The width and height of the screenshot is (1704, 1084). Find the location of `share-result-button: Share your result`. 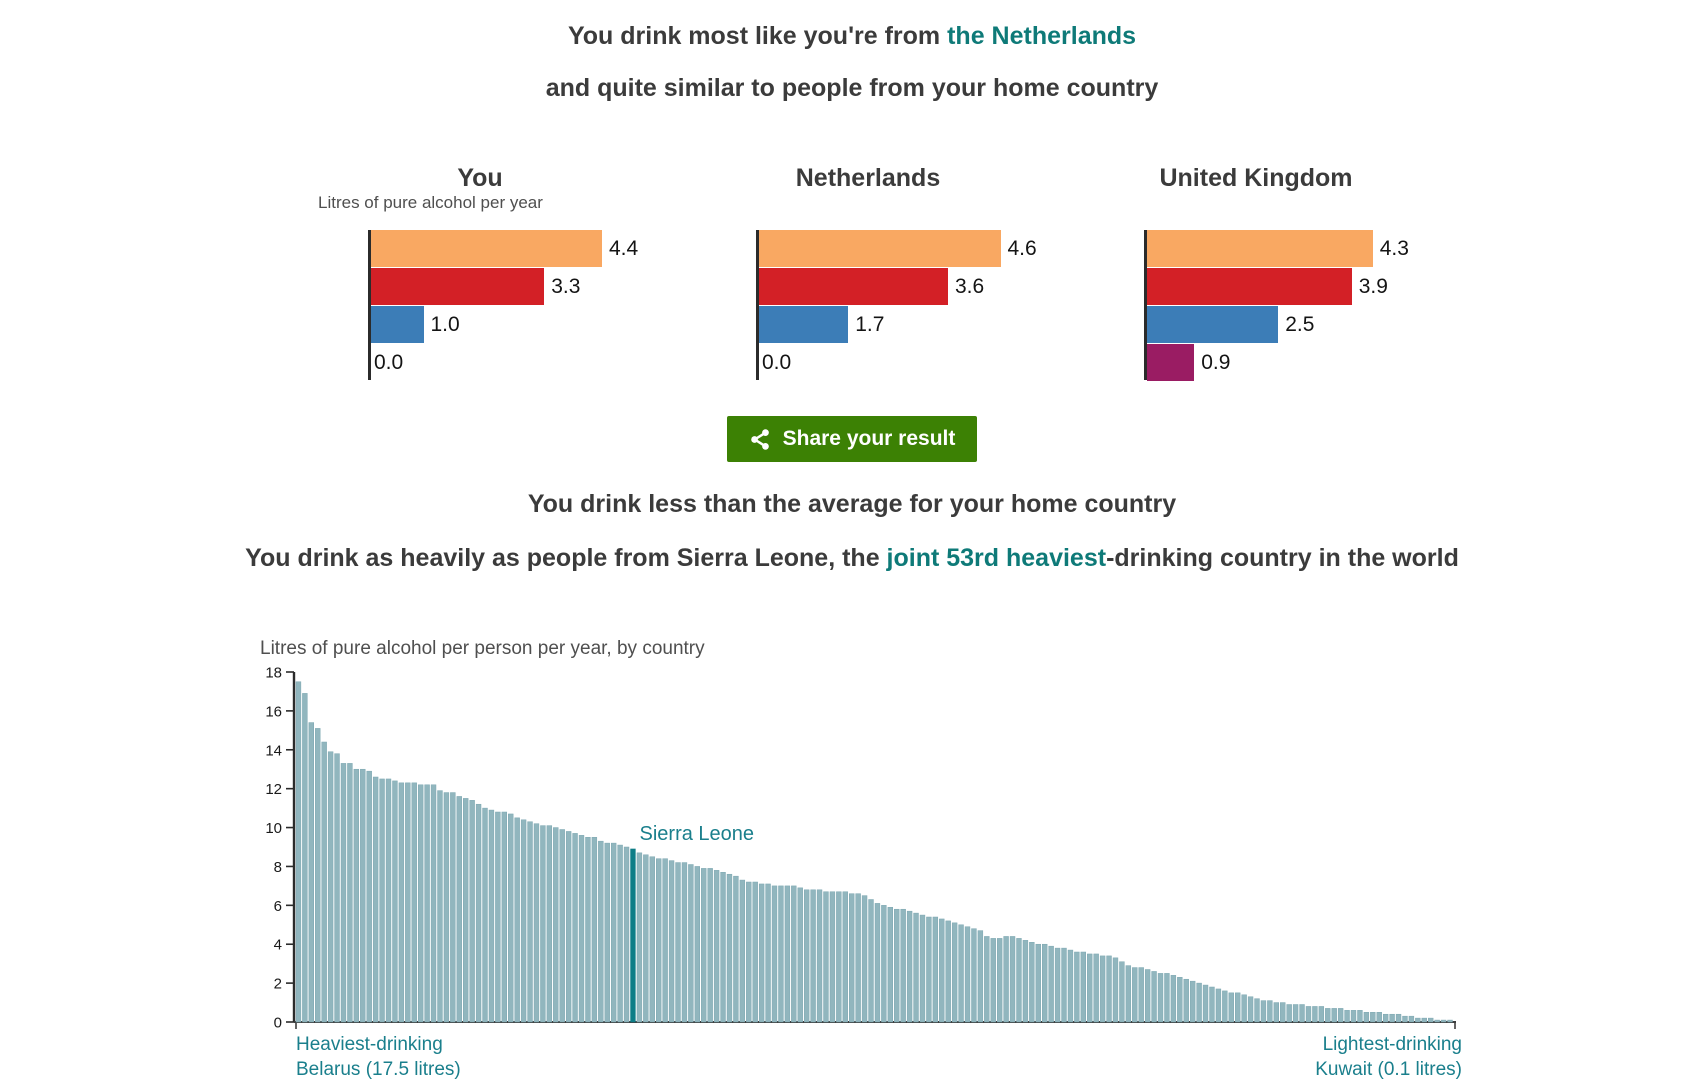

share-result-button: Share your result is located at coordinates (852, 439).